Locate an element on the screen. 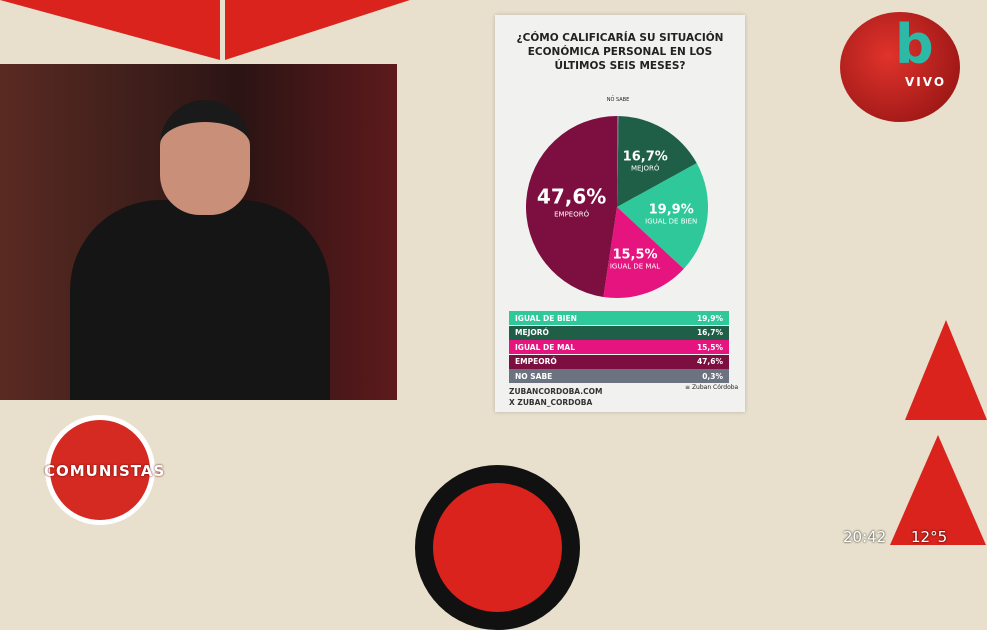 Image resolution: width=987 pixels, height=630 pixels. slice-category-label: MEJORÓ is located at coordinates (645, 167).